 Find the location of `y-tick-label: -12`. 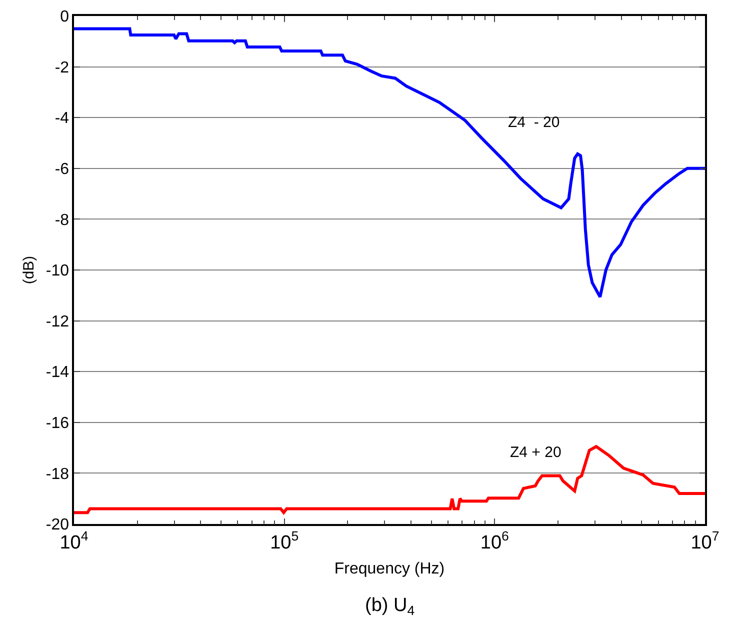

y-tick-label: -12 is located at coordinates (58, 321).